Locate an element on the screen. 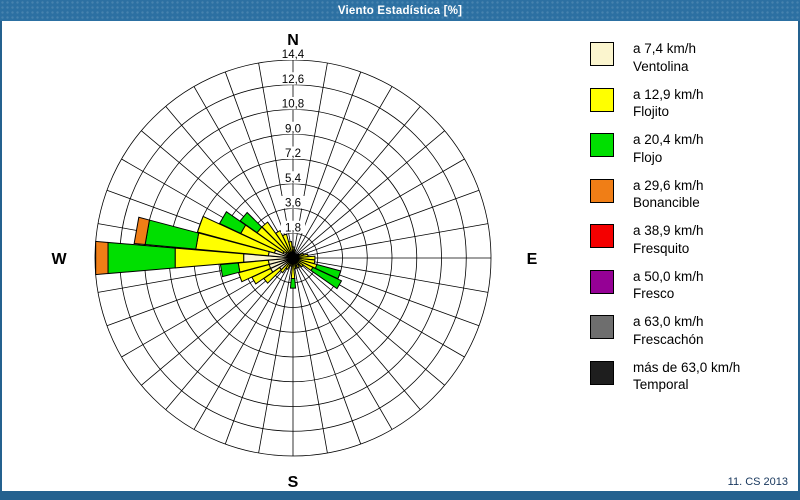  legend-name-text: Flojito is located at coordinates (651, 112).